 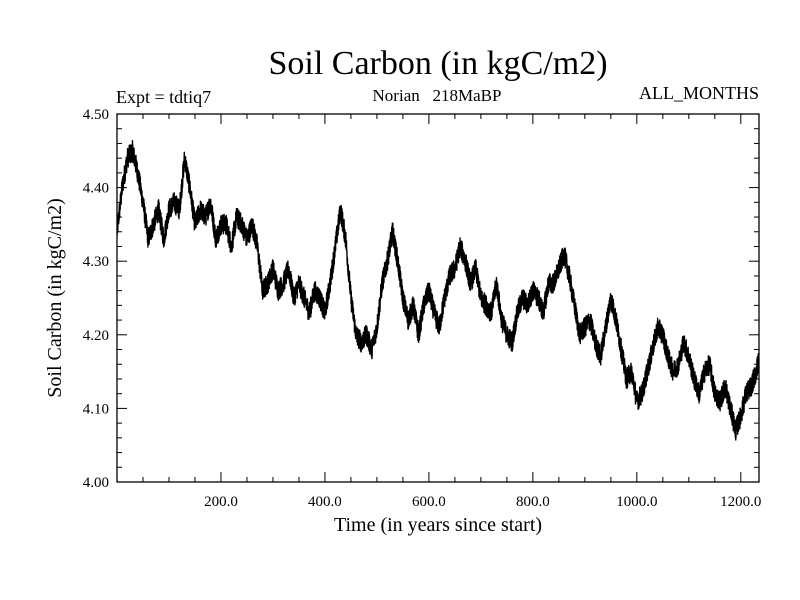 What do you see at coordinates (96, 483) in the screenshot?
I see `y-tick-label: 4.00` at bounding box center [96, 483].